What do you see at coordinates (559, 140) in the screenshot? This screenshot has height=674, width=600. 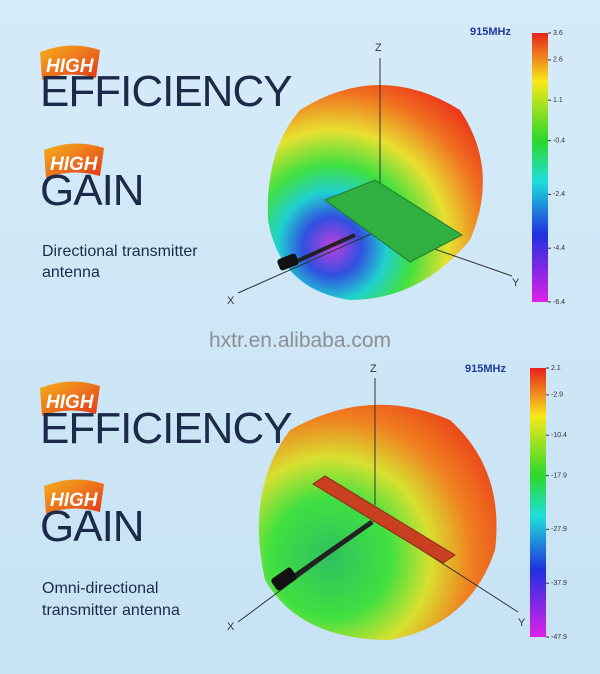 I see `colorbar-tick-label: -0.4` at bounding box center [559, 140].